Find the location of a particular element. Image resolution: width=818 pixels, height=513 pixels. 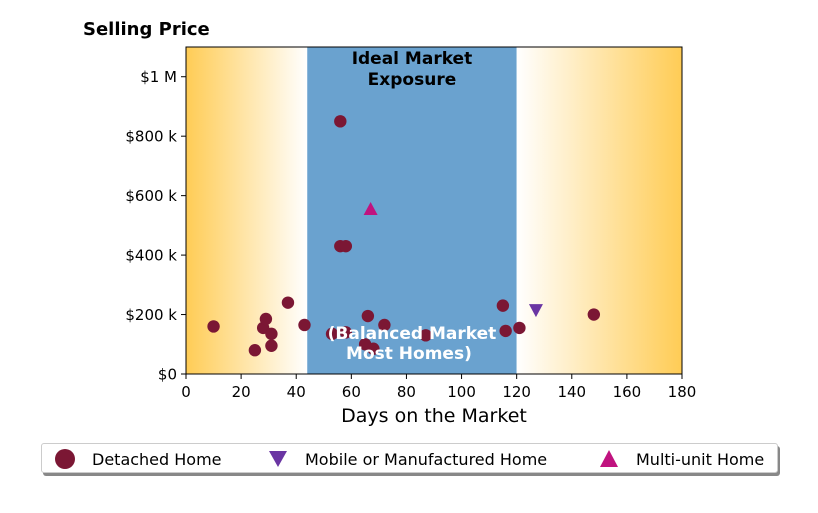

annotation-balanced-market: (Balanced Market Most Homes) is located at coordinates (412, 344).